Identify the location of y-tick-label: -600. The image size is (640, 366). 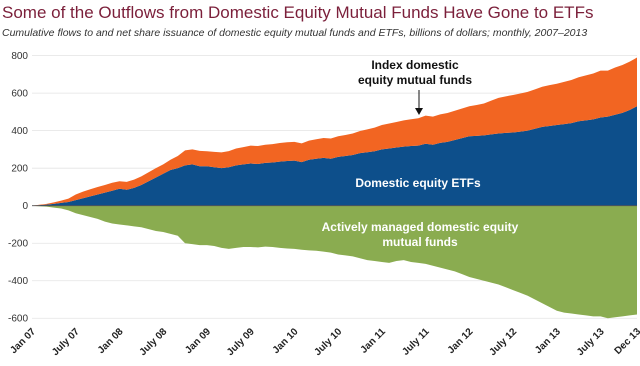
(18, 319).